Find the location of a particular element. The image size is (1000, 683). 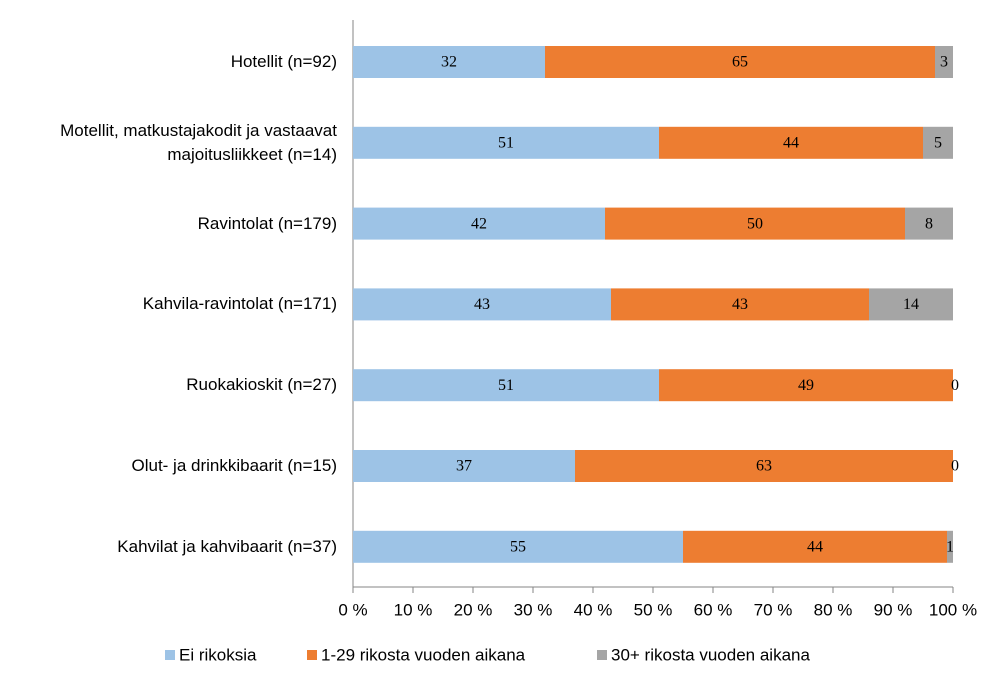

x-tick-label: 40 % is located at coordinates (593, 609).